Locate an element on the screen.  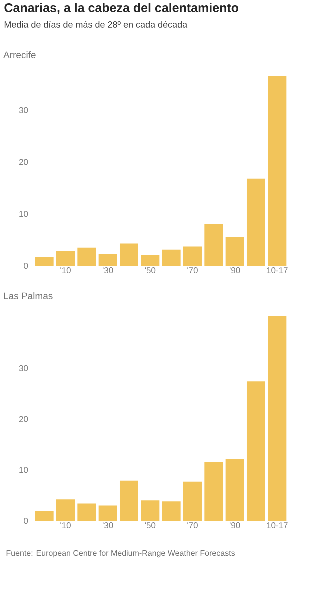
source-note: Fuente: European Centre for Medium-Range Weather Forecasts is located at coordinates (121, 554).